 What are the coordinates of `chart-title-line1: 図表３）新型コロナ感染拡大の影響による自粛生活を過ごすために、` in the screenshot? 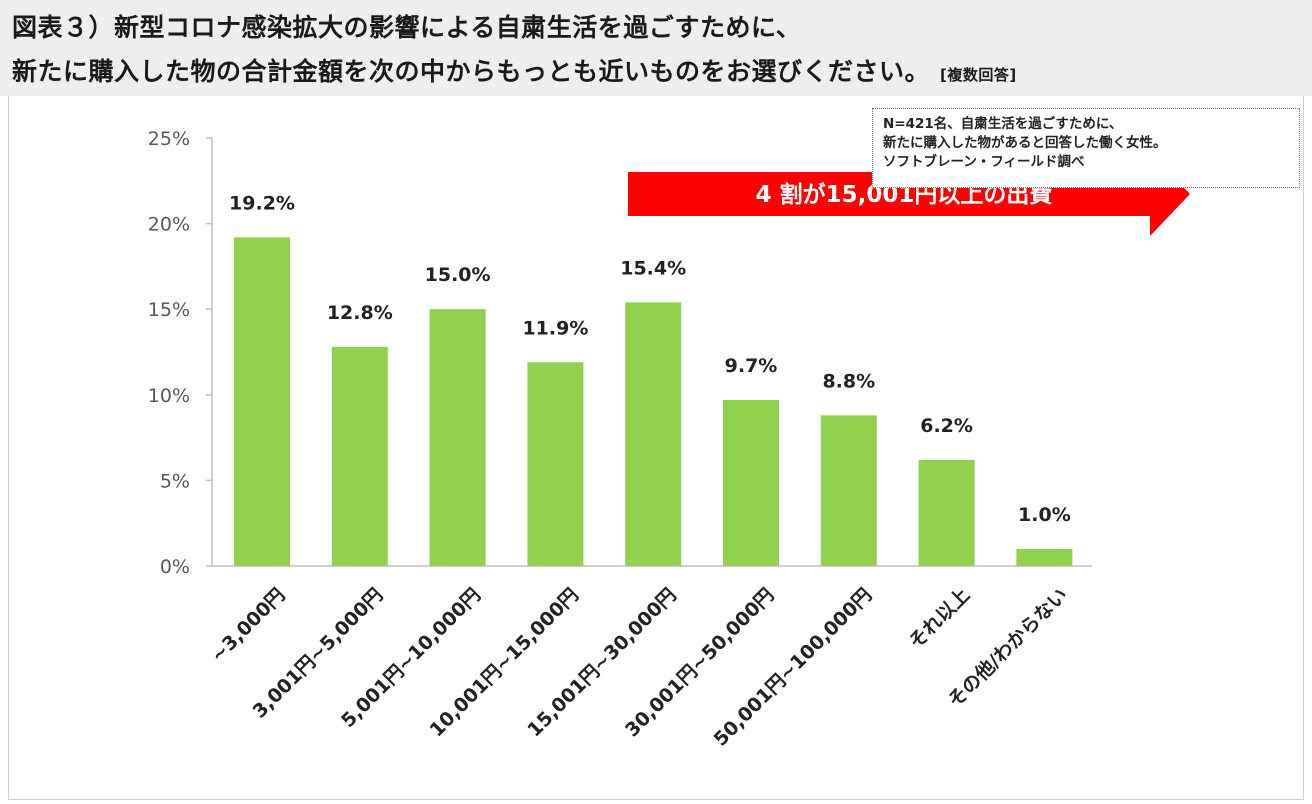 It's located at (407, 27).